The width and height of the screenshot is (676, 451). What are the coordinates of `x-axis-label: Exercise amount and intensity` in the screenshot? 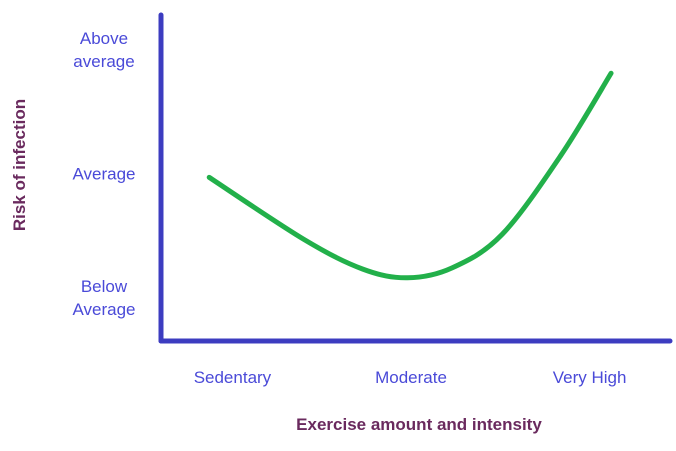 It's located at (419, 424).